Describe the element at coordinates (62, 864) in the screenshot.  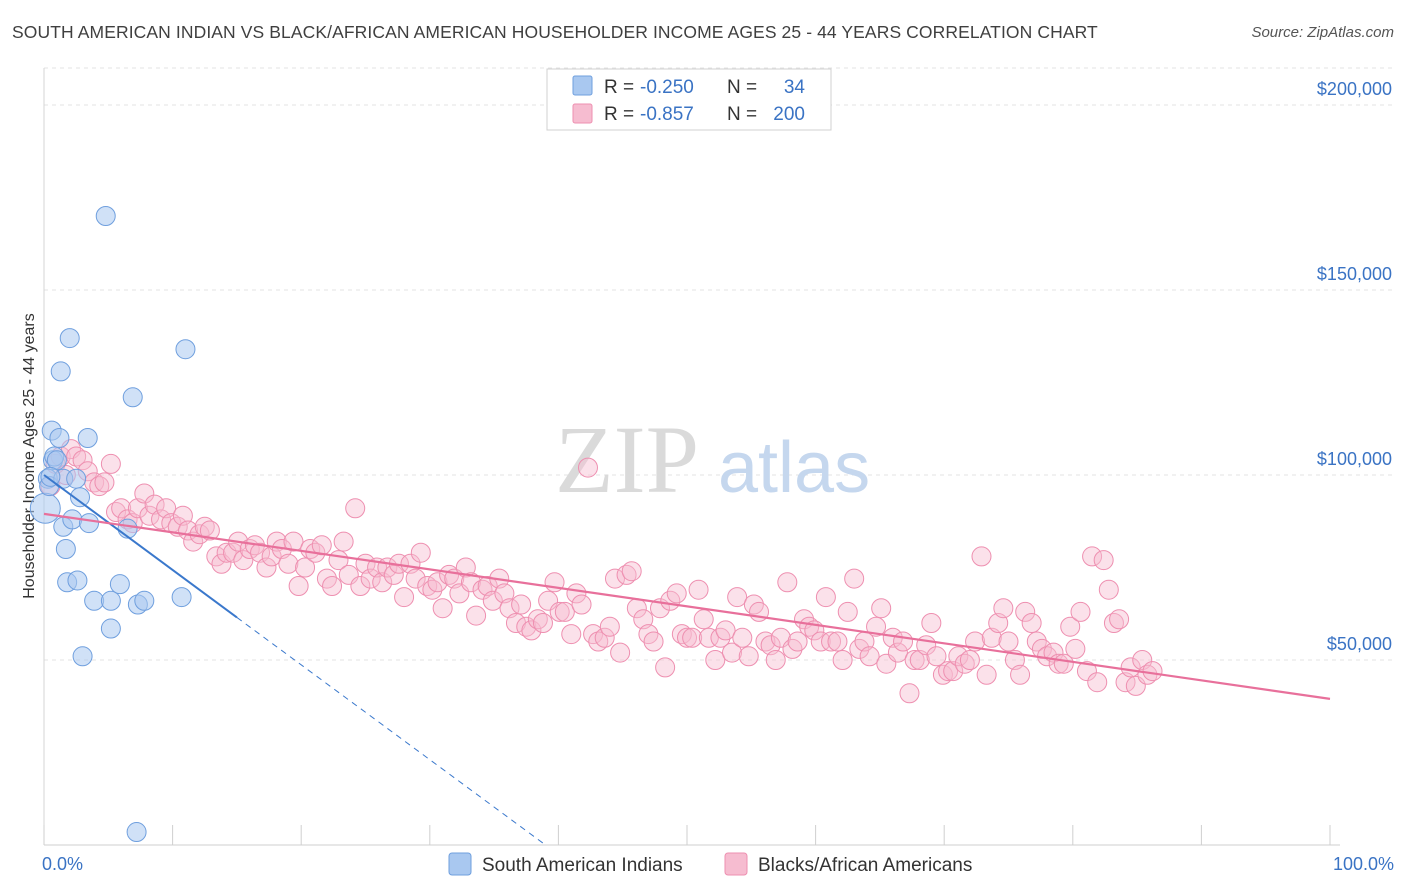
I see `x-tick-label-left: 0.0%` at that location.